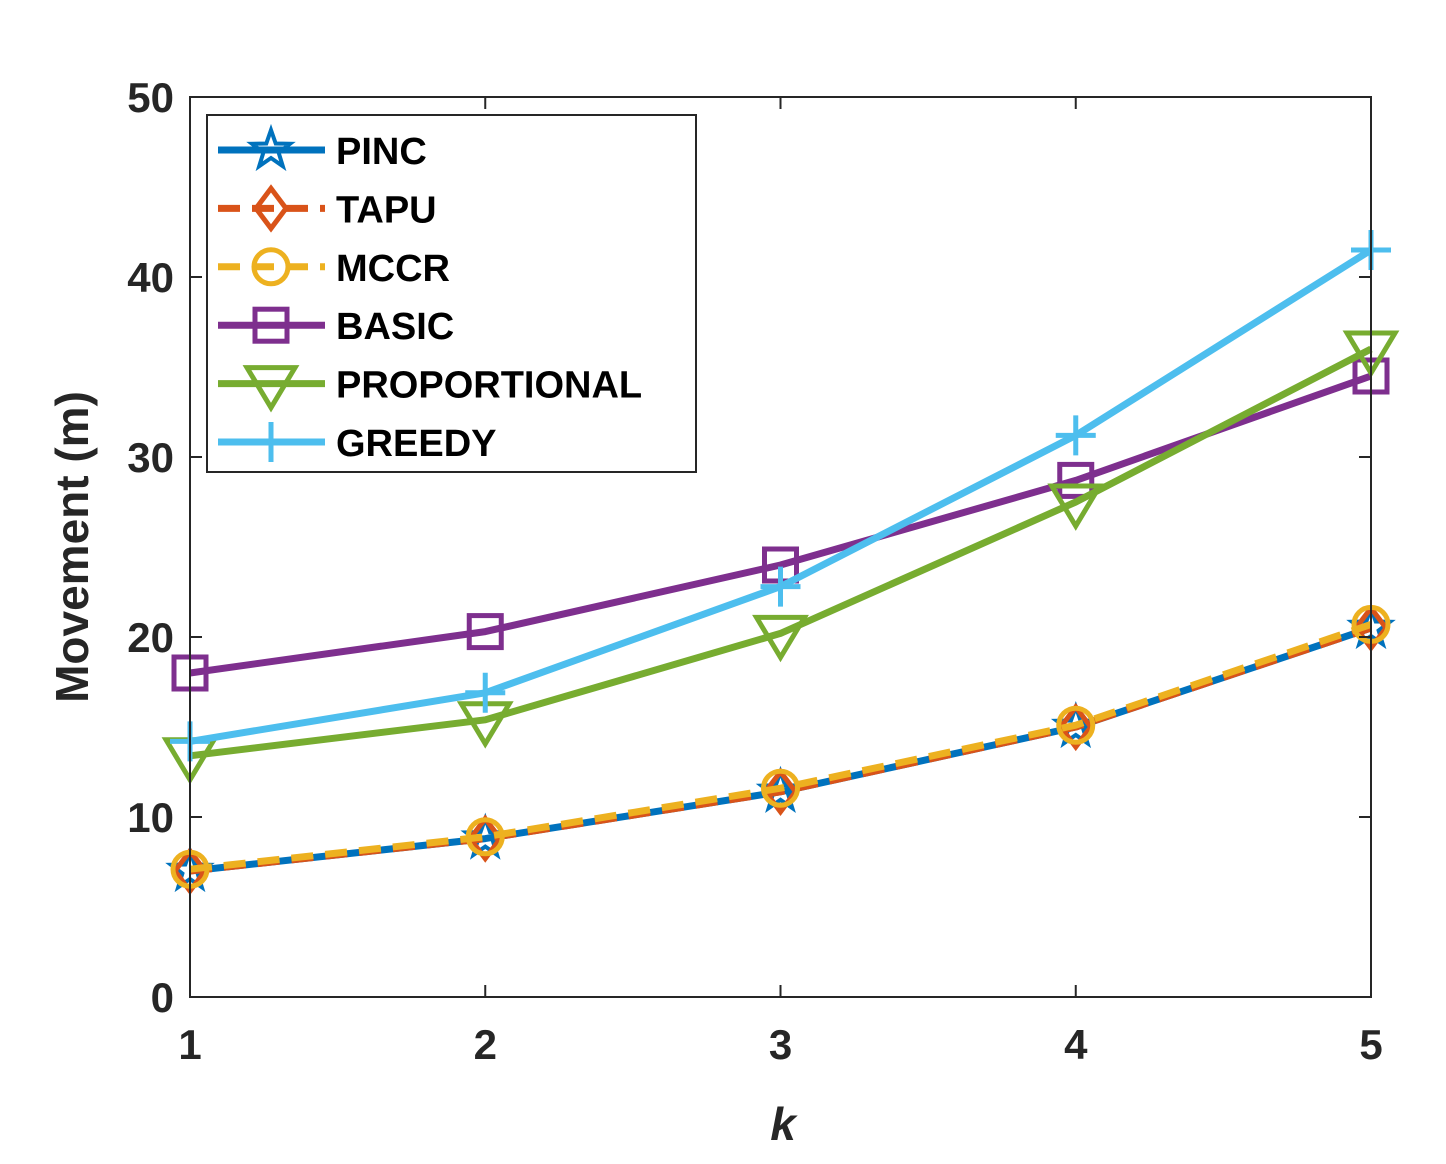  I want to click on legend-item-greedy: GREEDY, so click(357, 443).